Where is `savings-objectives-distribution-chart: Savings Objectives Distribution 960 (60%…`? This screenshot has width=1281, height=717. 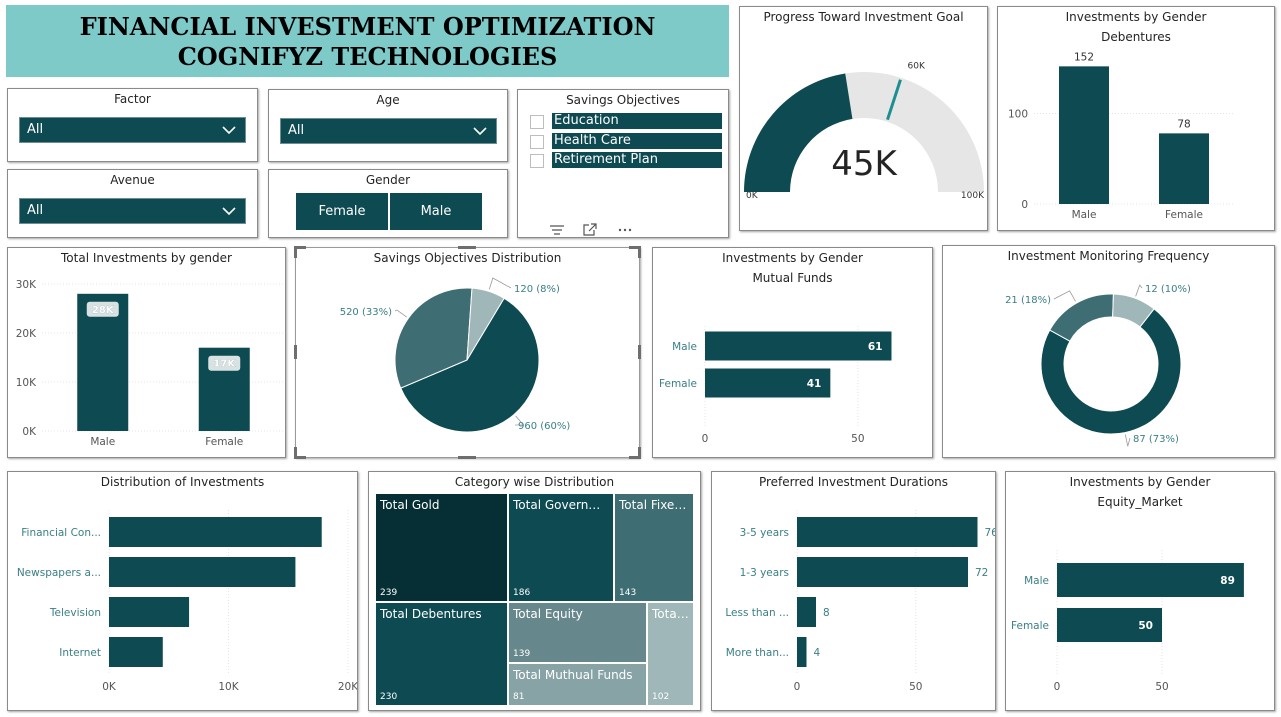
savings-objectives-distribution-chart: Savings Objectives Distribution 960 (60%… is located at coordinates (467, 352).